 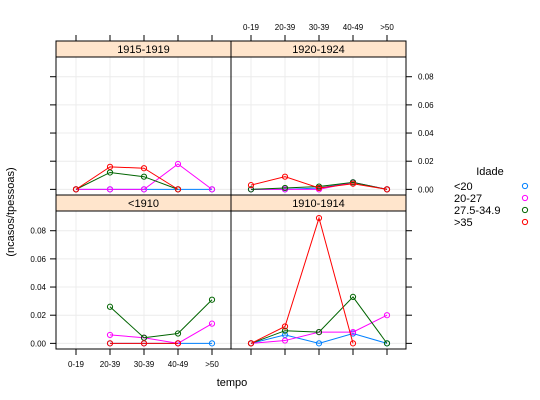 I want to click on legend-label-gt35: >35, so click(x=463, y=223).